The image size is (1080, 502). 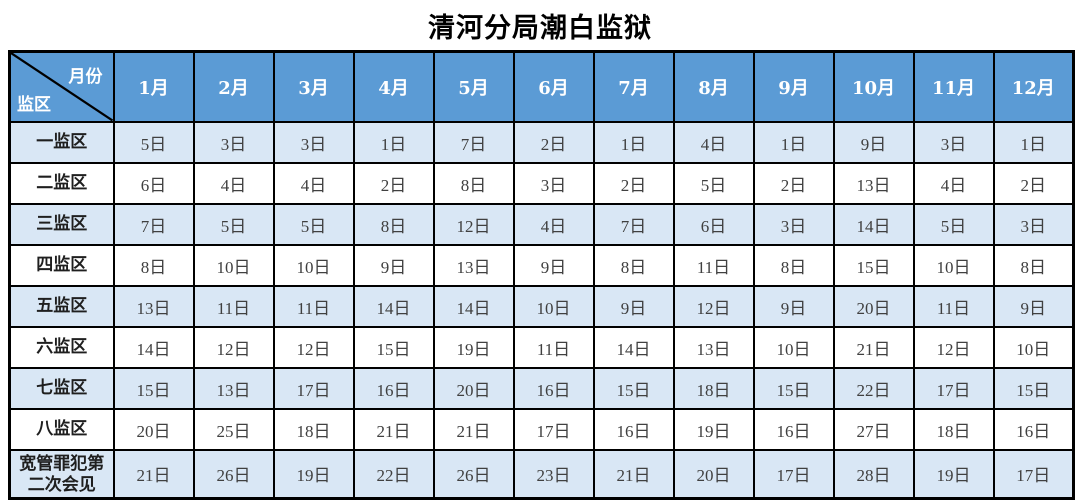 What do you see at coordinates (61, 388) in the screenshot?
I see `row-label: 七监区` at bounding box center [61, 388].